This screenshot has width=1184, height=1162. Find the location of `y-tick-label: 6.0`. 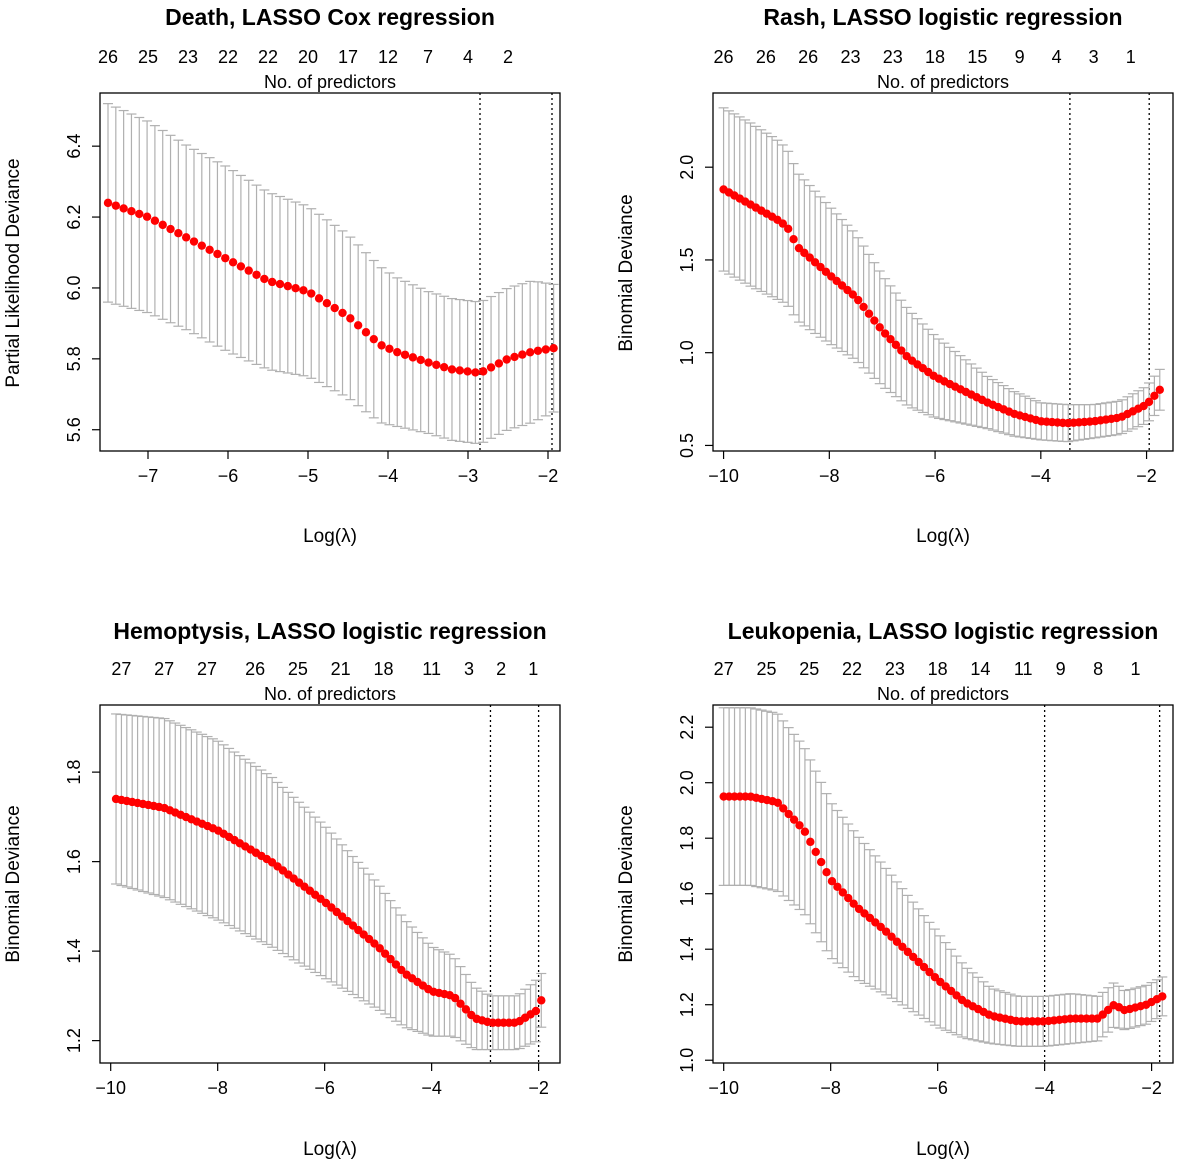

y-tick-label: 6.0 is located at coordinates (74, 287).